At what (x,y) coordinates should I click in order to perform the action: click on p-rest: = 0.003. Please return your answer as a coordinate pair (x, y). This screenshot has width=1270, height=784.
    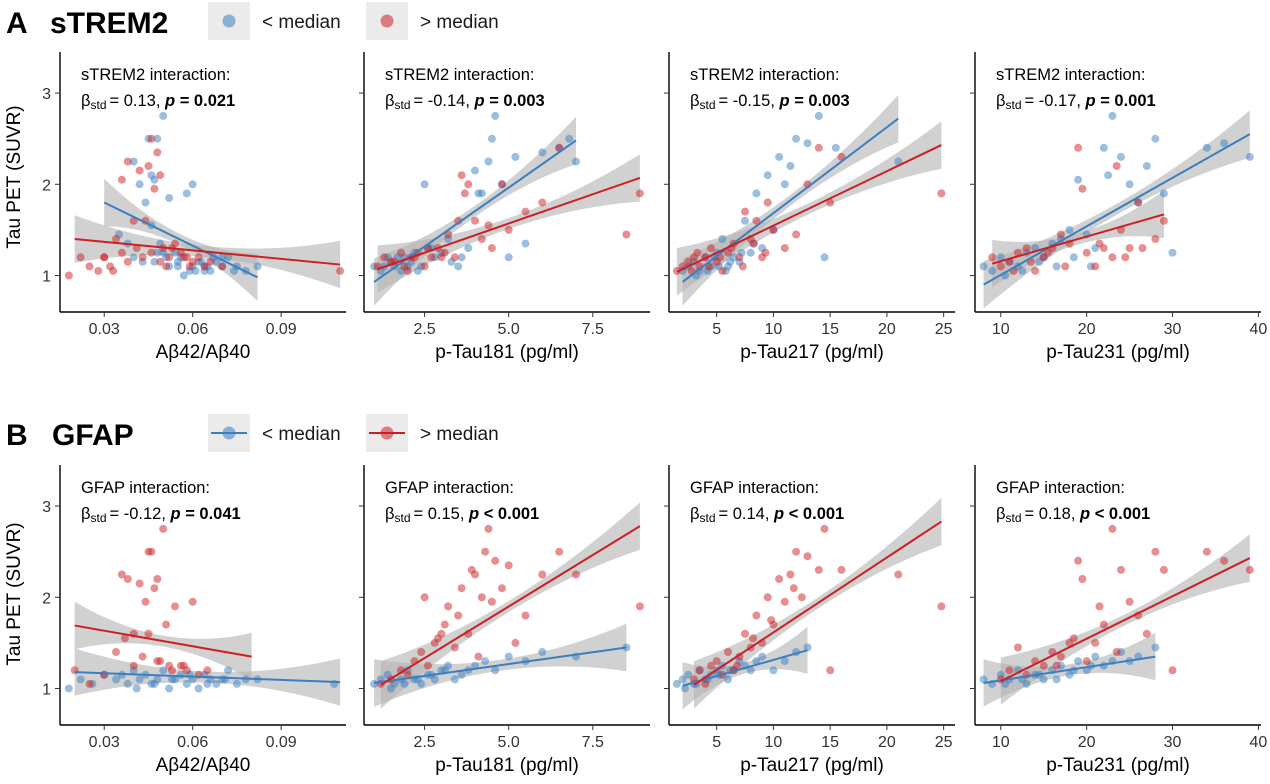
    Looking at the image, I should click on (515, 101).